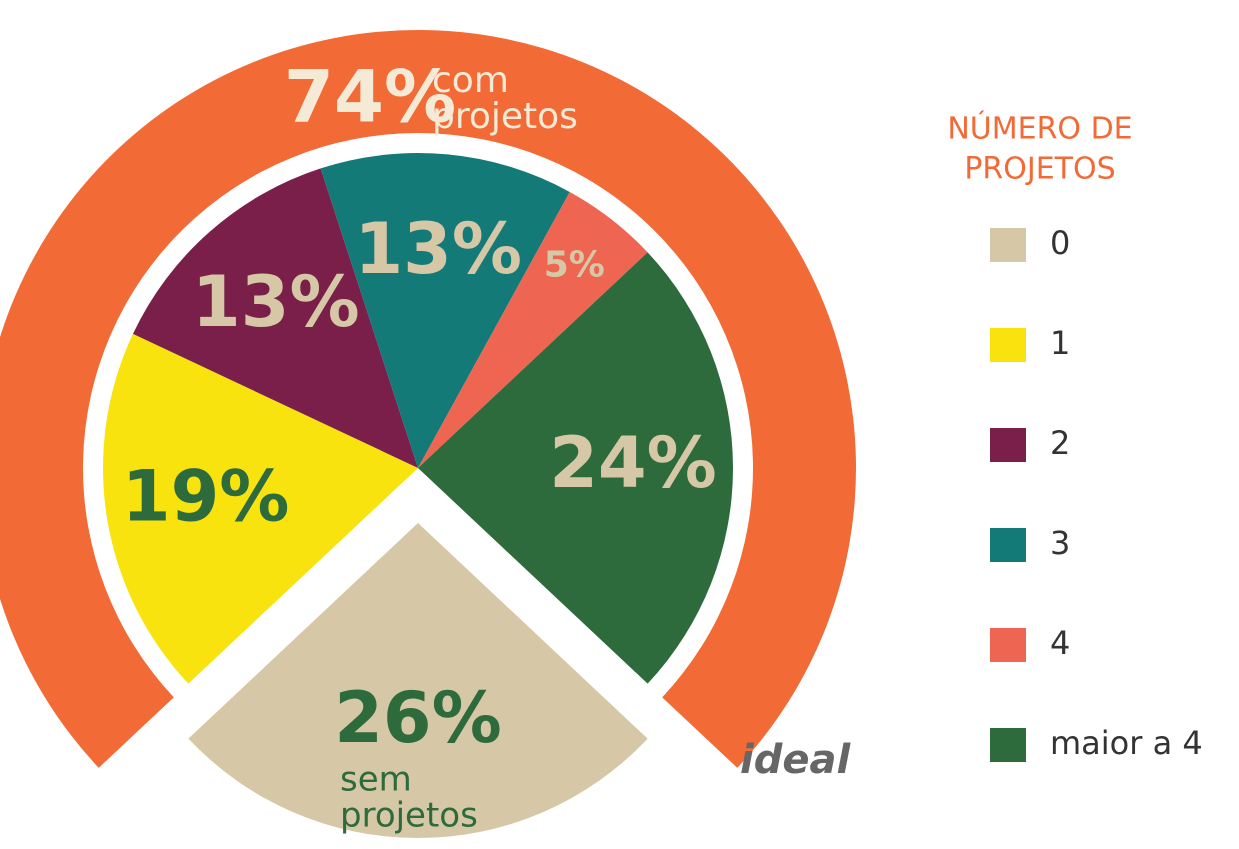 This screenshot has width=1239, height=849. What do you see at coordinates (1060, 343) in the screenshot?
I see `legend-label: 1` at bounding box center [1060, 343].